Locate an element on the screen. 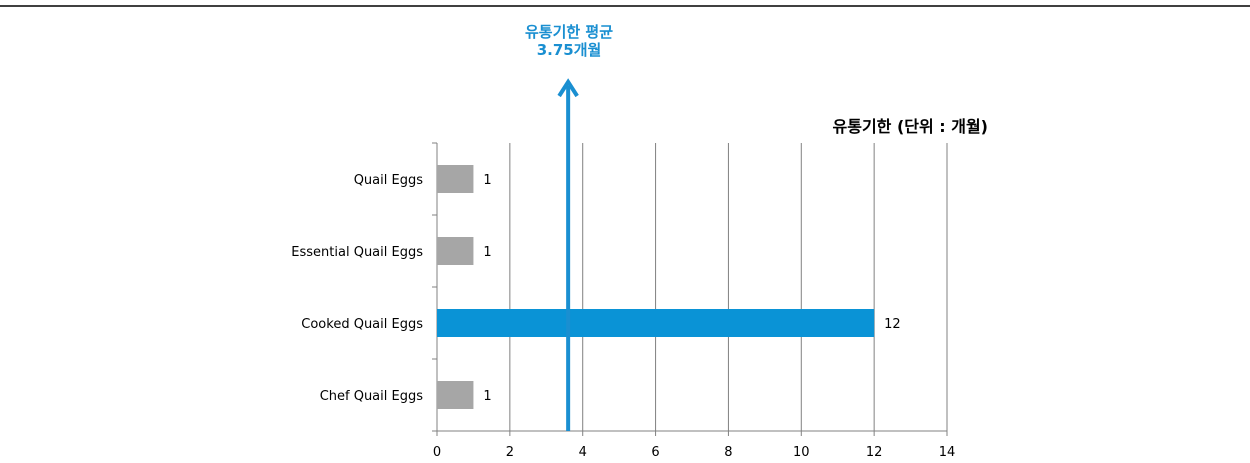 The width and height of the screenshot is (1250, 463). x-tick-label: 10 is located at coordinates (801, 452).